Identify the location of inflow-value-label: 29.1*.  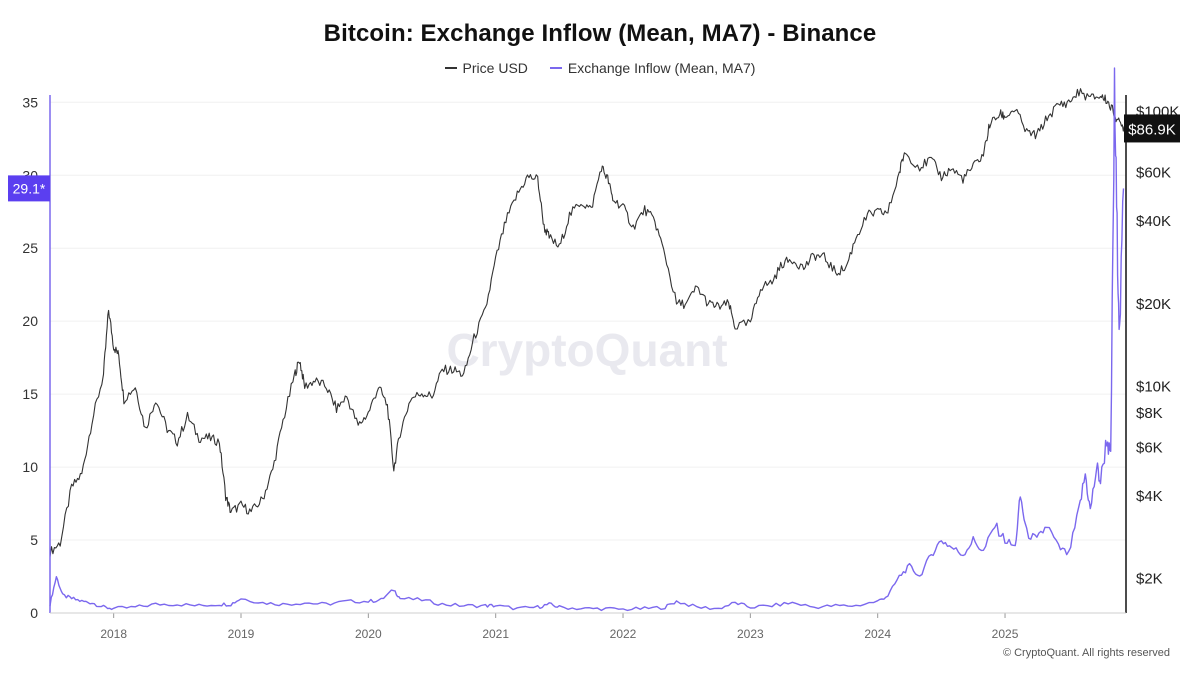
(29, 188).